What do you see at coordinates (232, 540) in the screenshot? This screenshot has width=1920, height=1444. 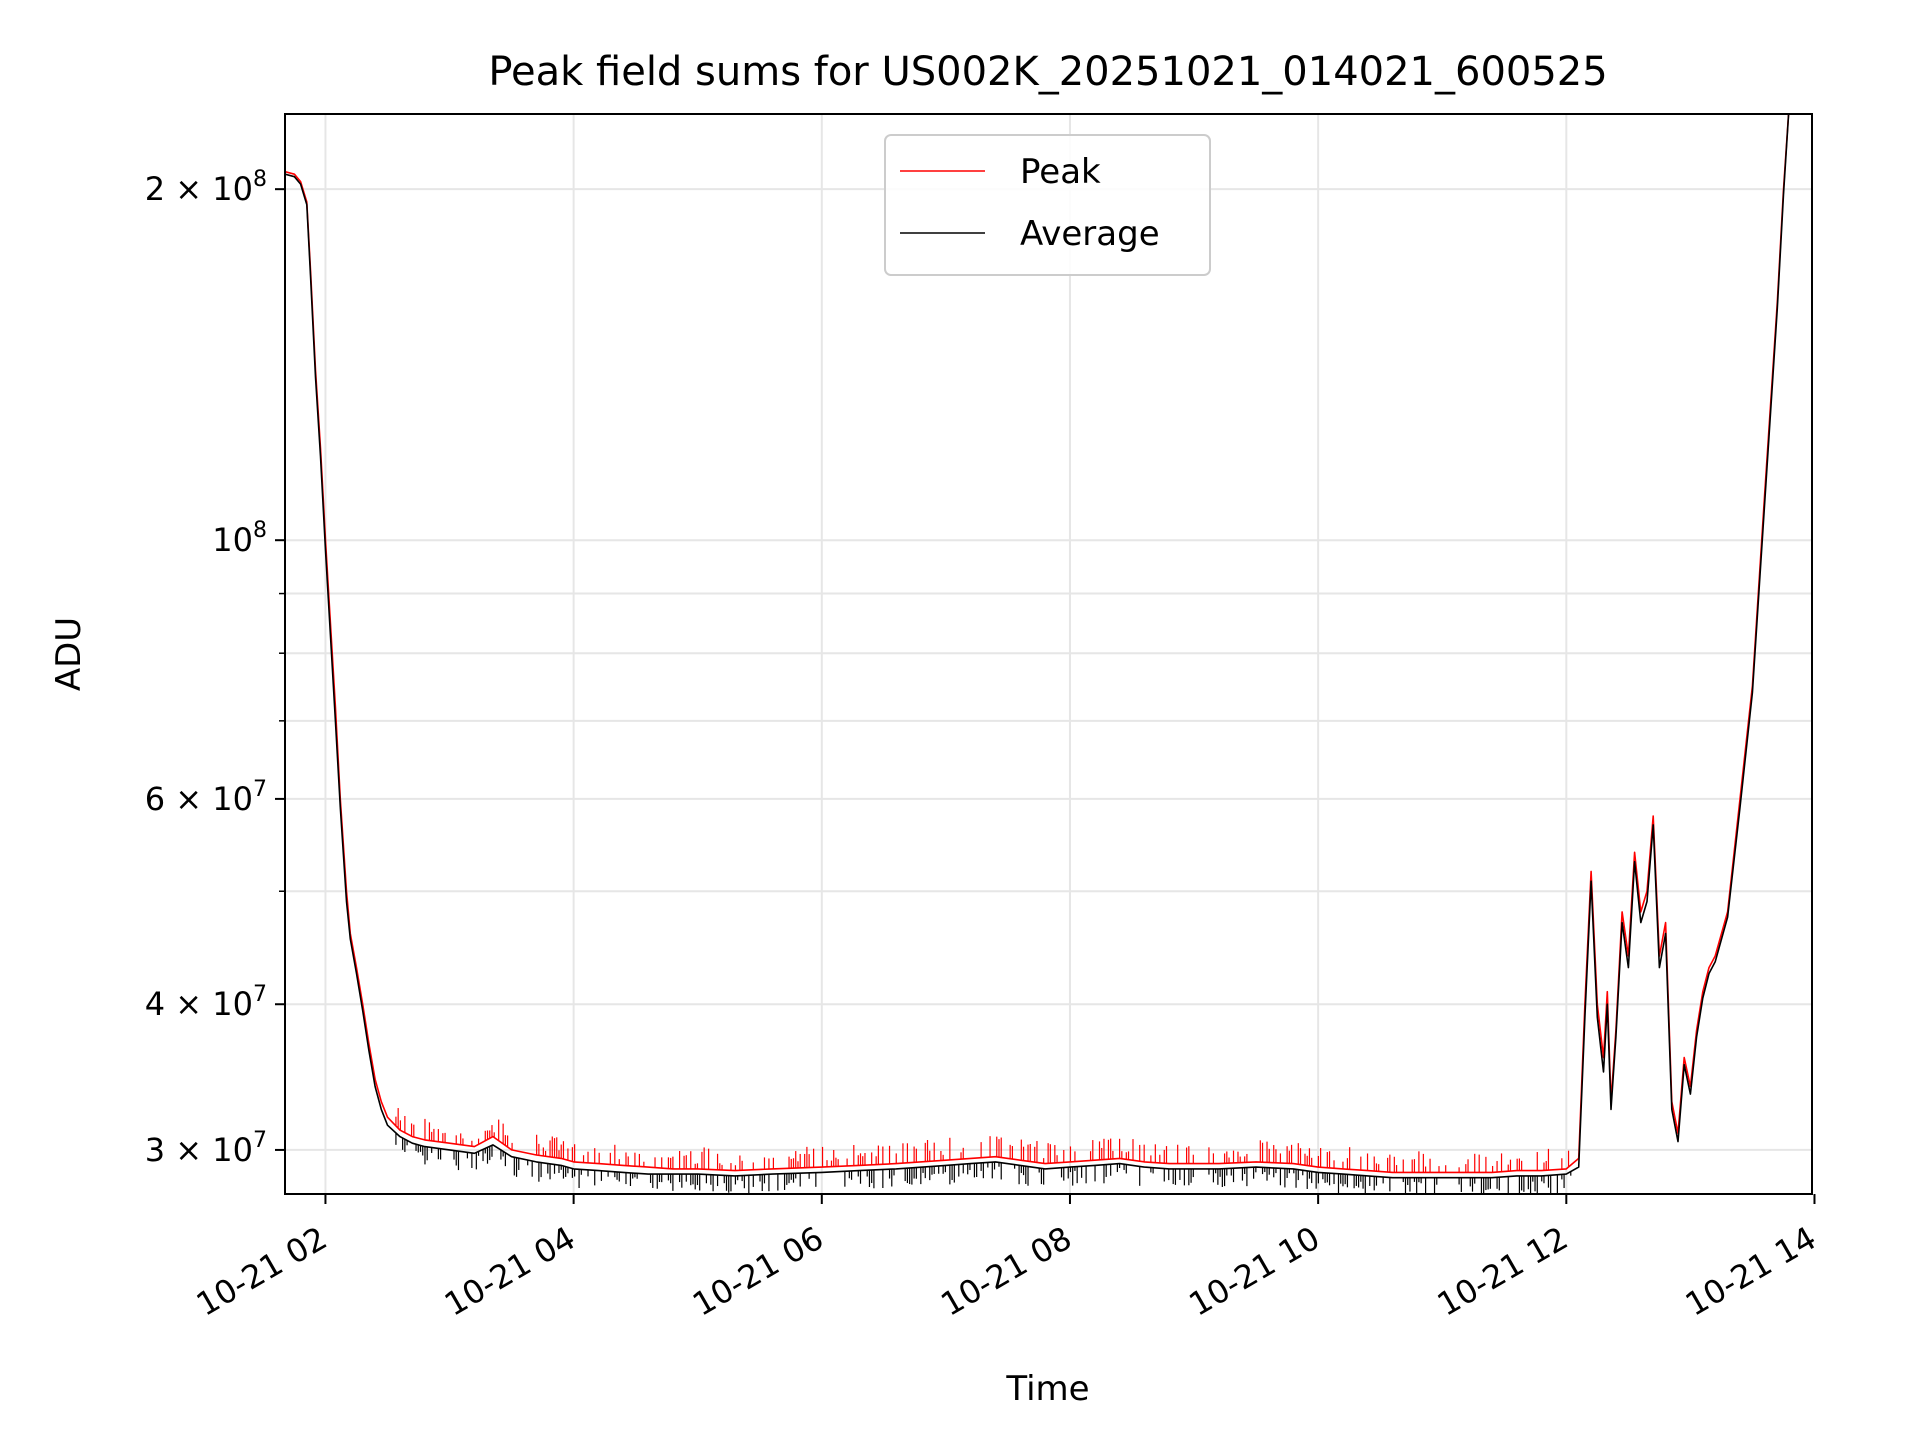 I see `y-tick-base: 10` at bounding box center [232, 540].